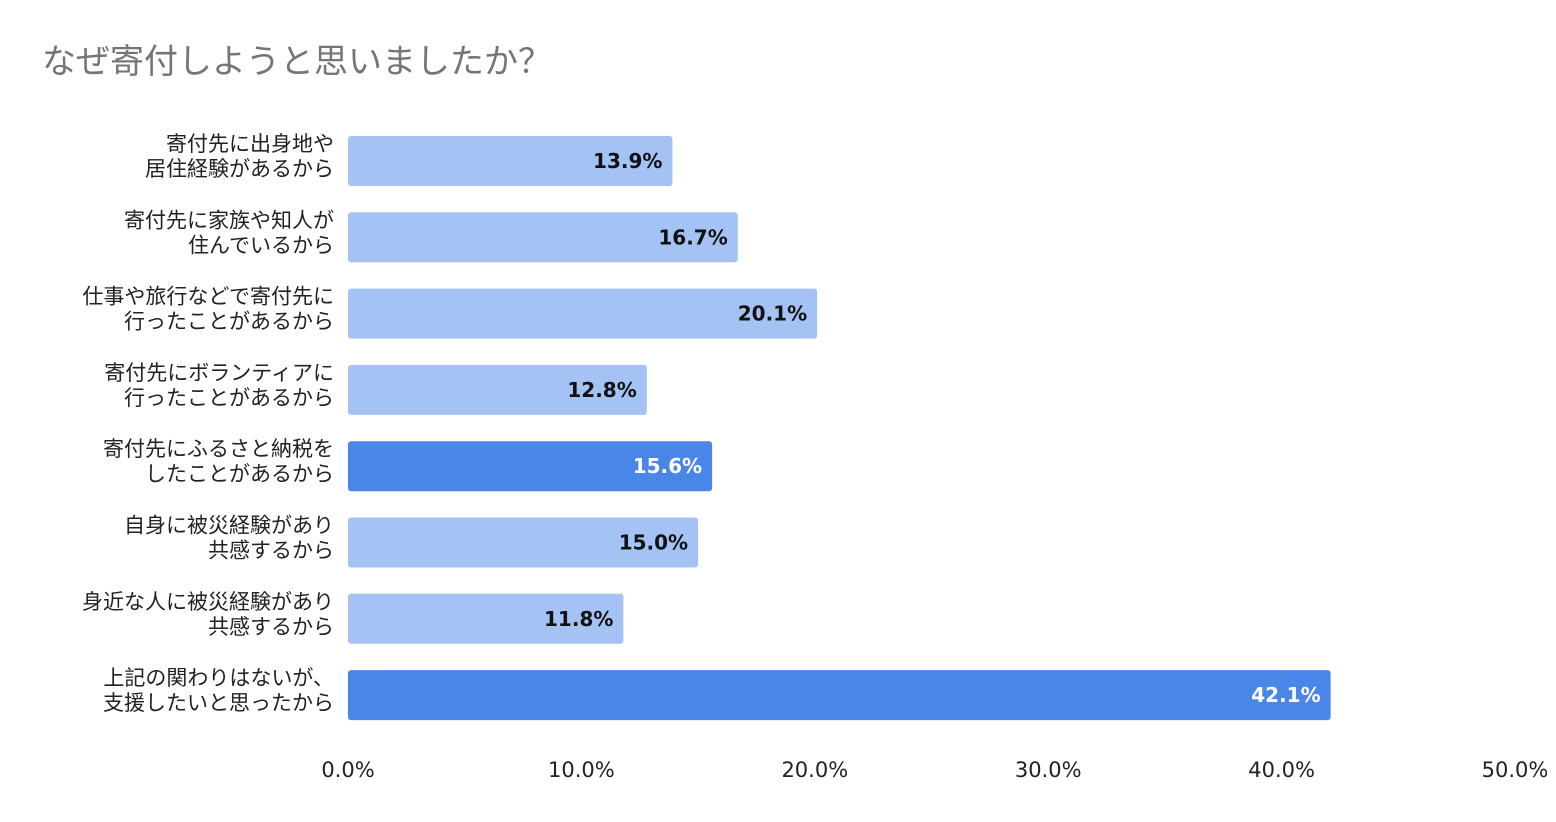 The height and width of the screenshot is (822, 1556). What do you see at coordinates (653, 543) in the screenshot?
I see `data-label: 15.0%` at bounding box center [653, 543].